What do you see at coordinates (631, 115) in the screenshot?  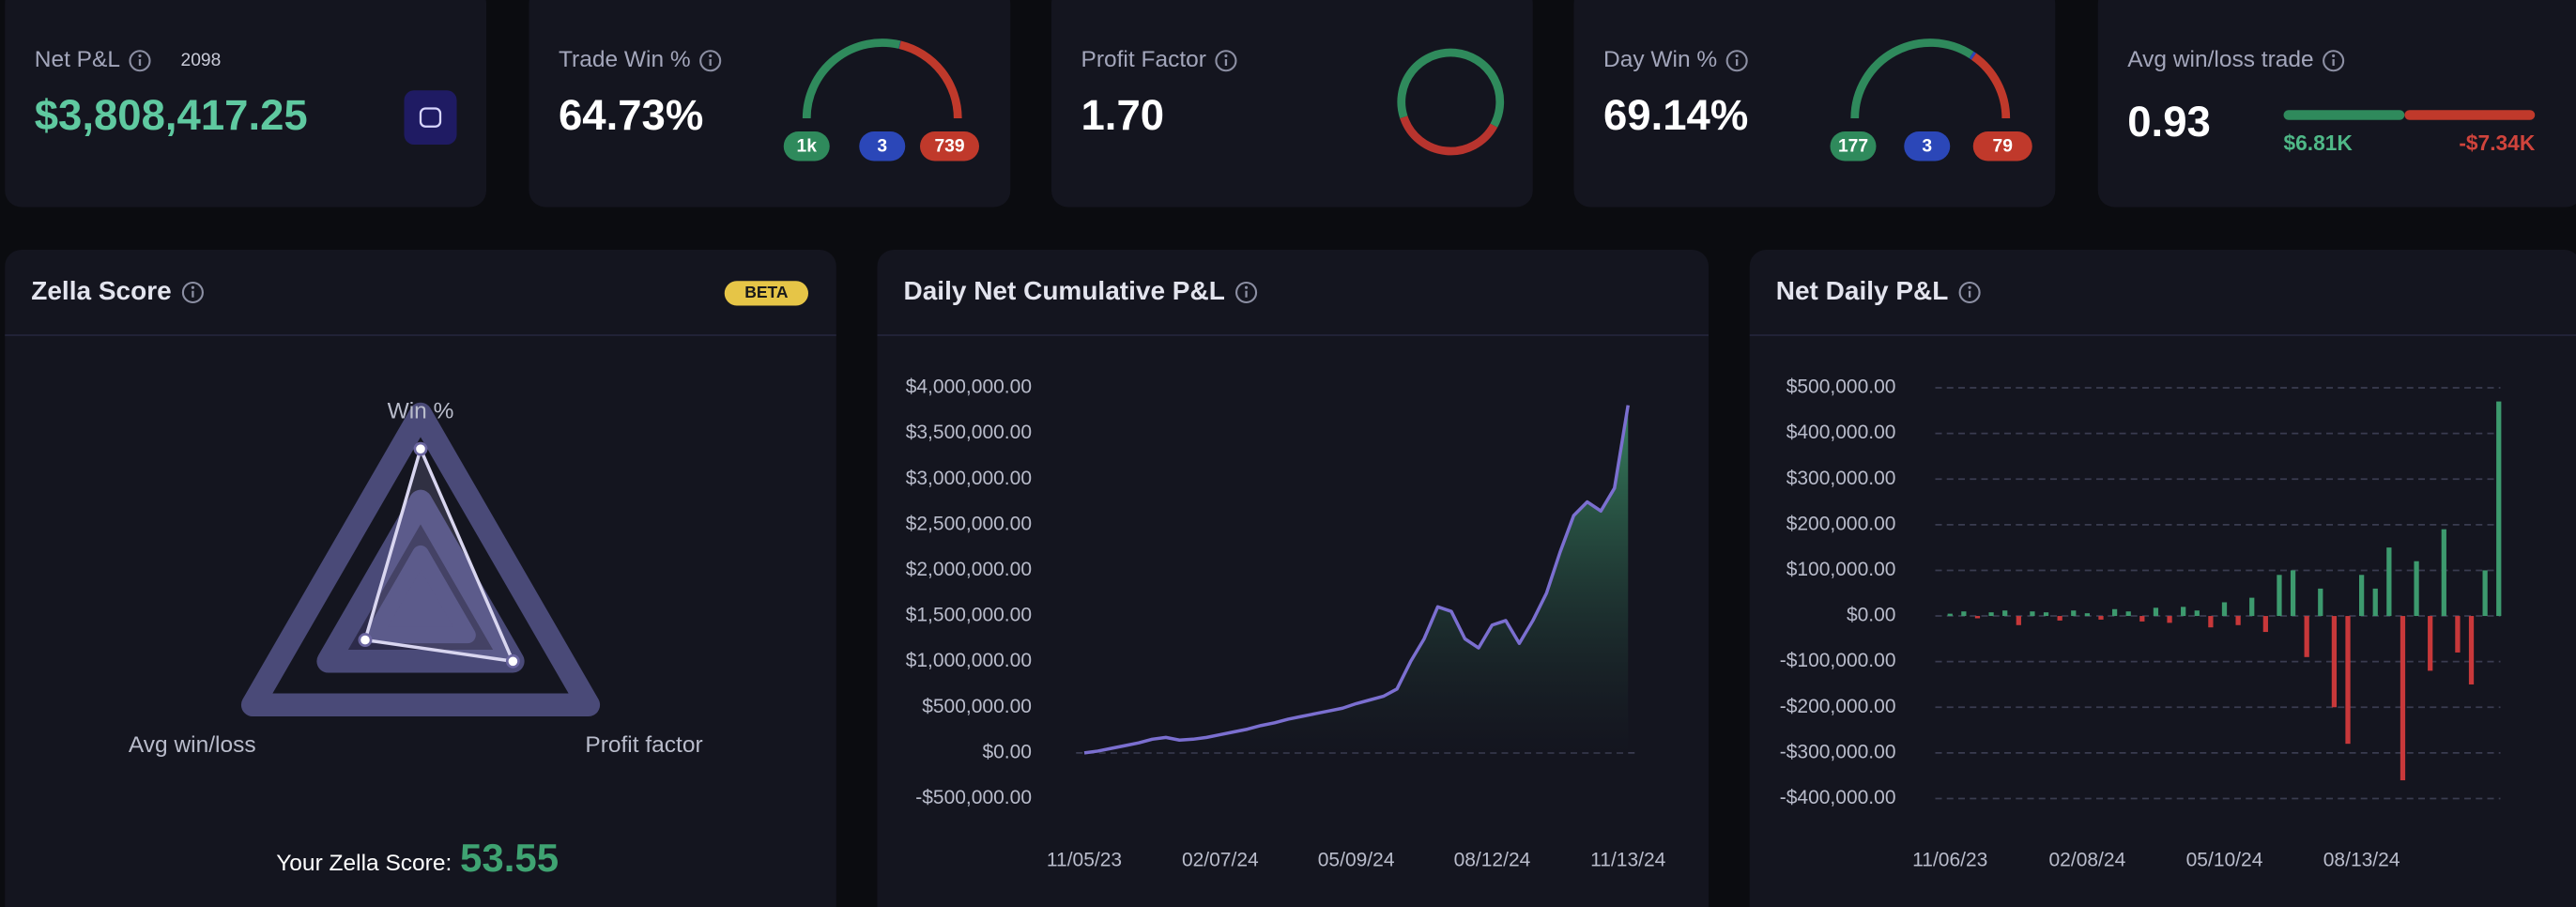 I see `trade-win-value: 64.73%` at bounding box center [631, 115].